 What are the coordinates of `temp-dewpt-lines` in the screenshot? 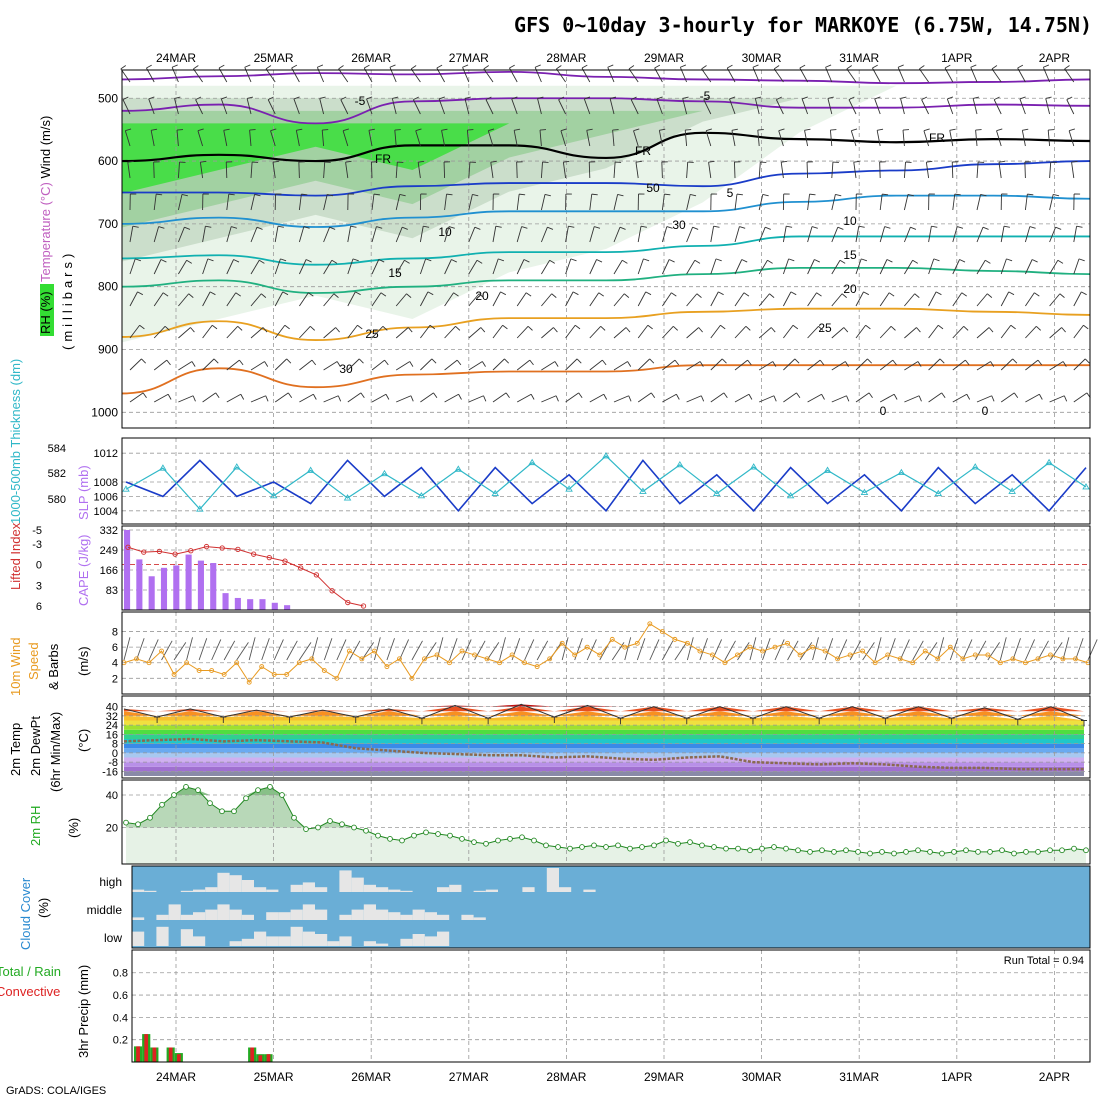 It's located at (605, 737).